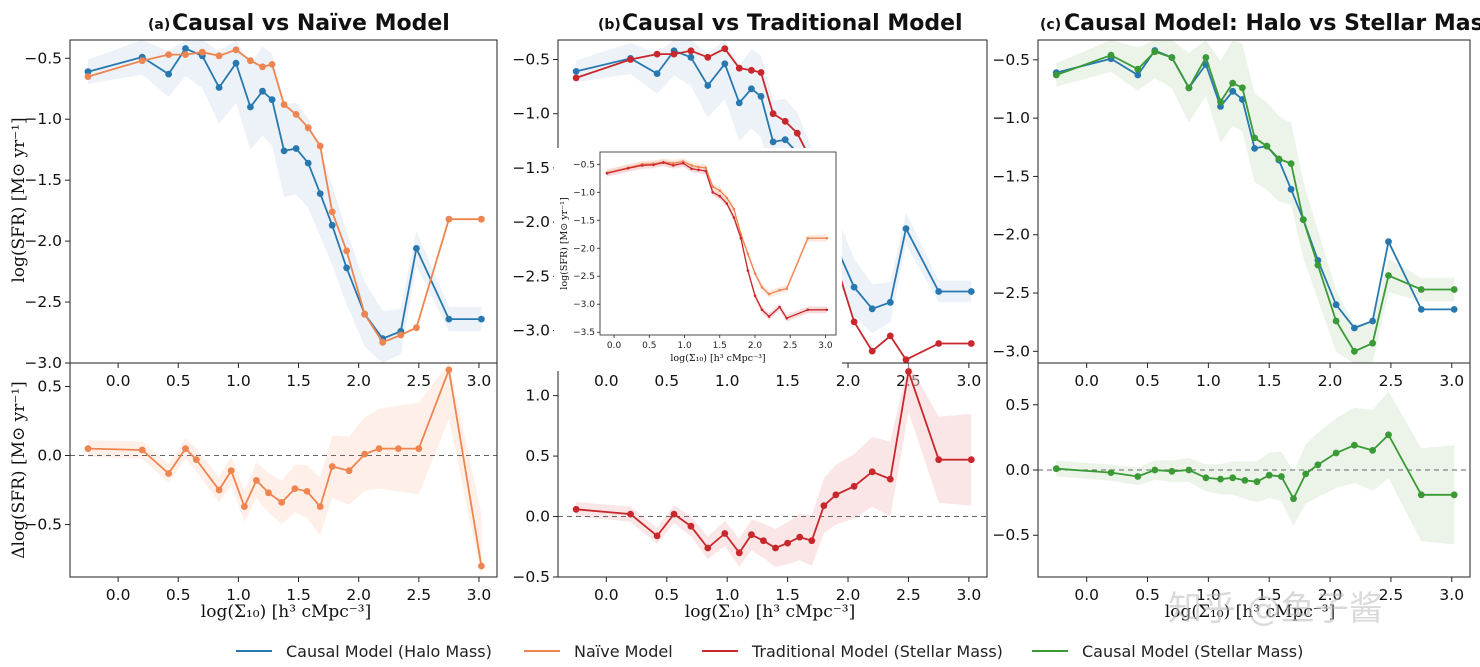 The image size is (1480, 667). What do you see at coordinates (118, 381) in the screenshot?
I see `panel-a-top-xtick-label-0: 0.0` at bounding box center [118, 381].